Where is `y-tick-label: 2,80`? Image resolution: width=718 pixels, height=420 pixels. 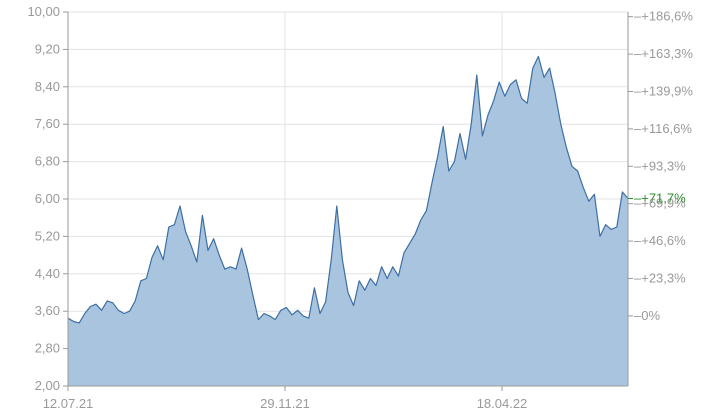
y-tick-label: 2,80 is located at coordinates (47, 348).